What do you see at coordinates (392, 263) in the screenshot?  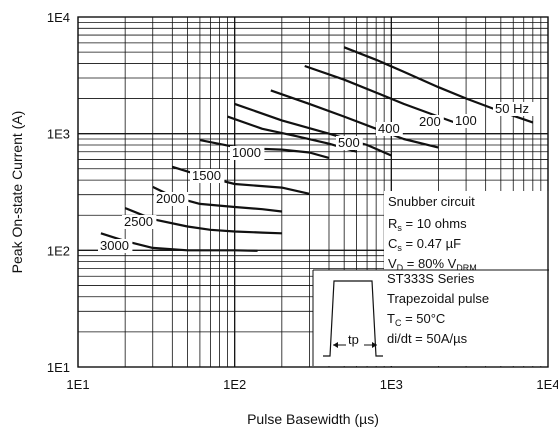 I see `vd-symbol: V` at bounding box center [392, 263].